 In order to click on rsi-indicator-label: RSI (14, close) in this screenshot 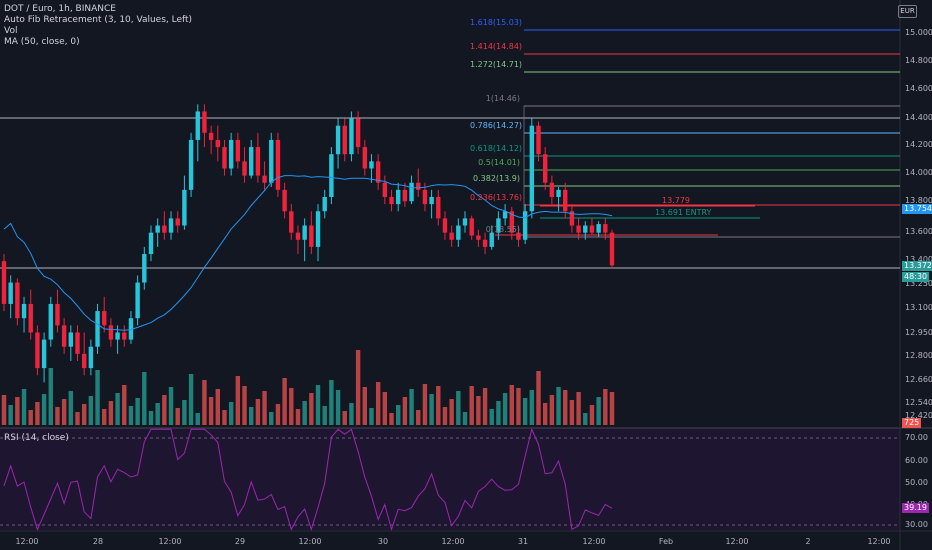, I will do `click(36, 438)`.